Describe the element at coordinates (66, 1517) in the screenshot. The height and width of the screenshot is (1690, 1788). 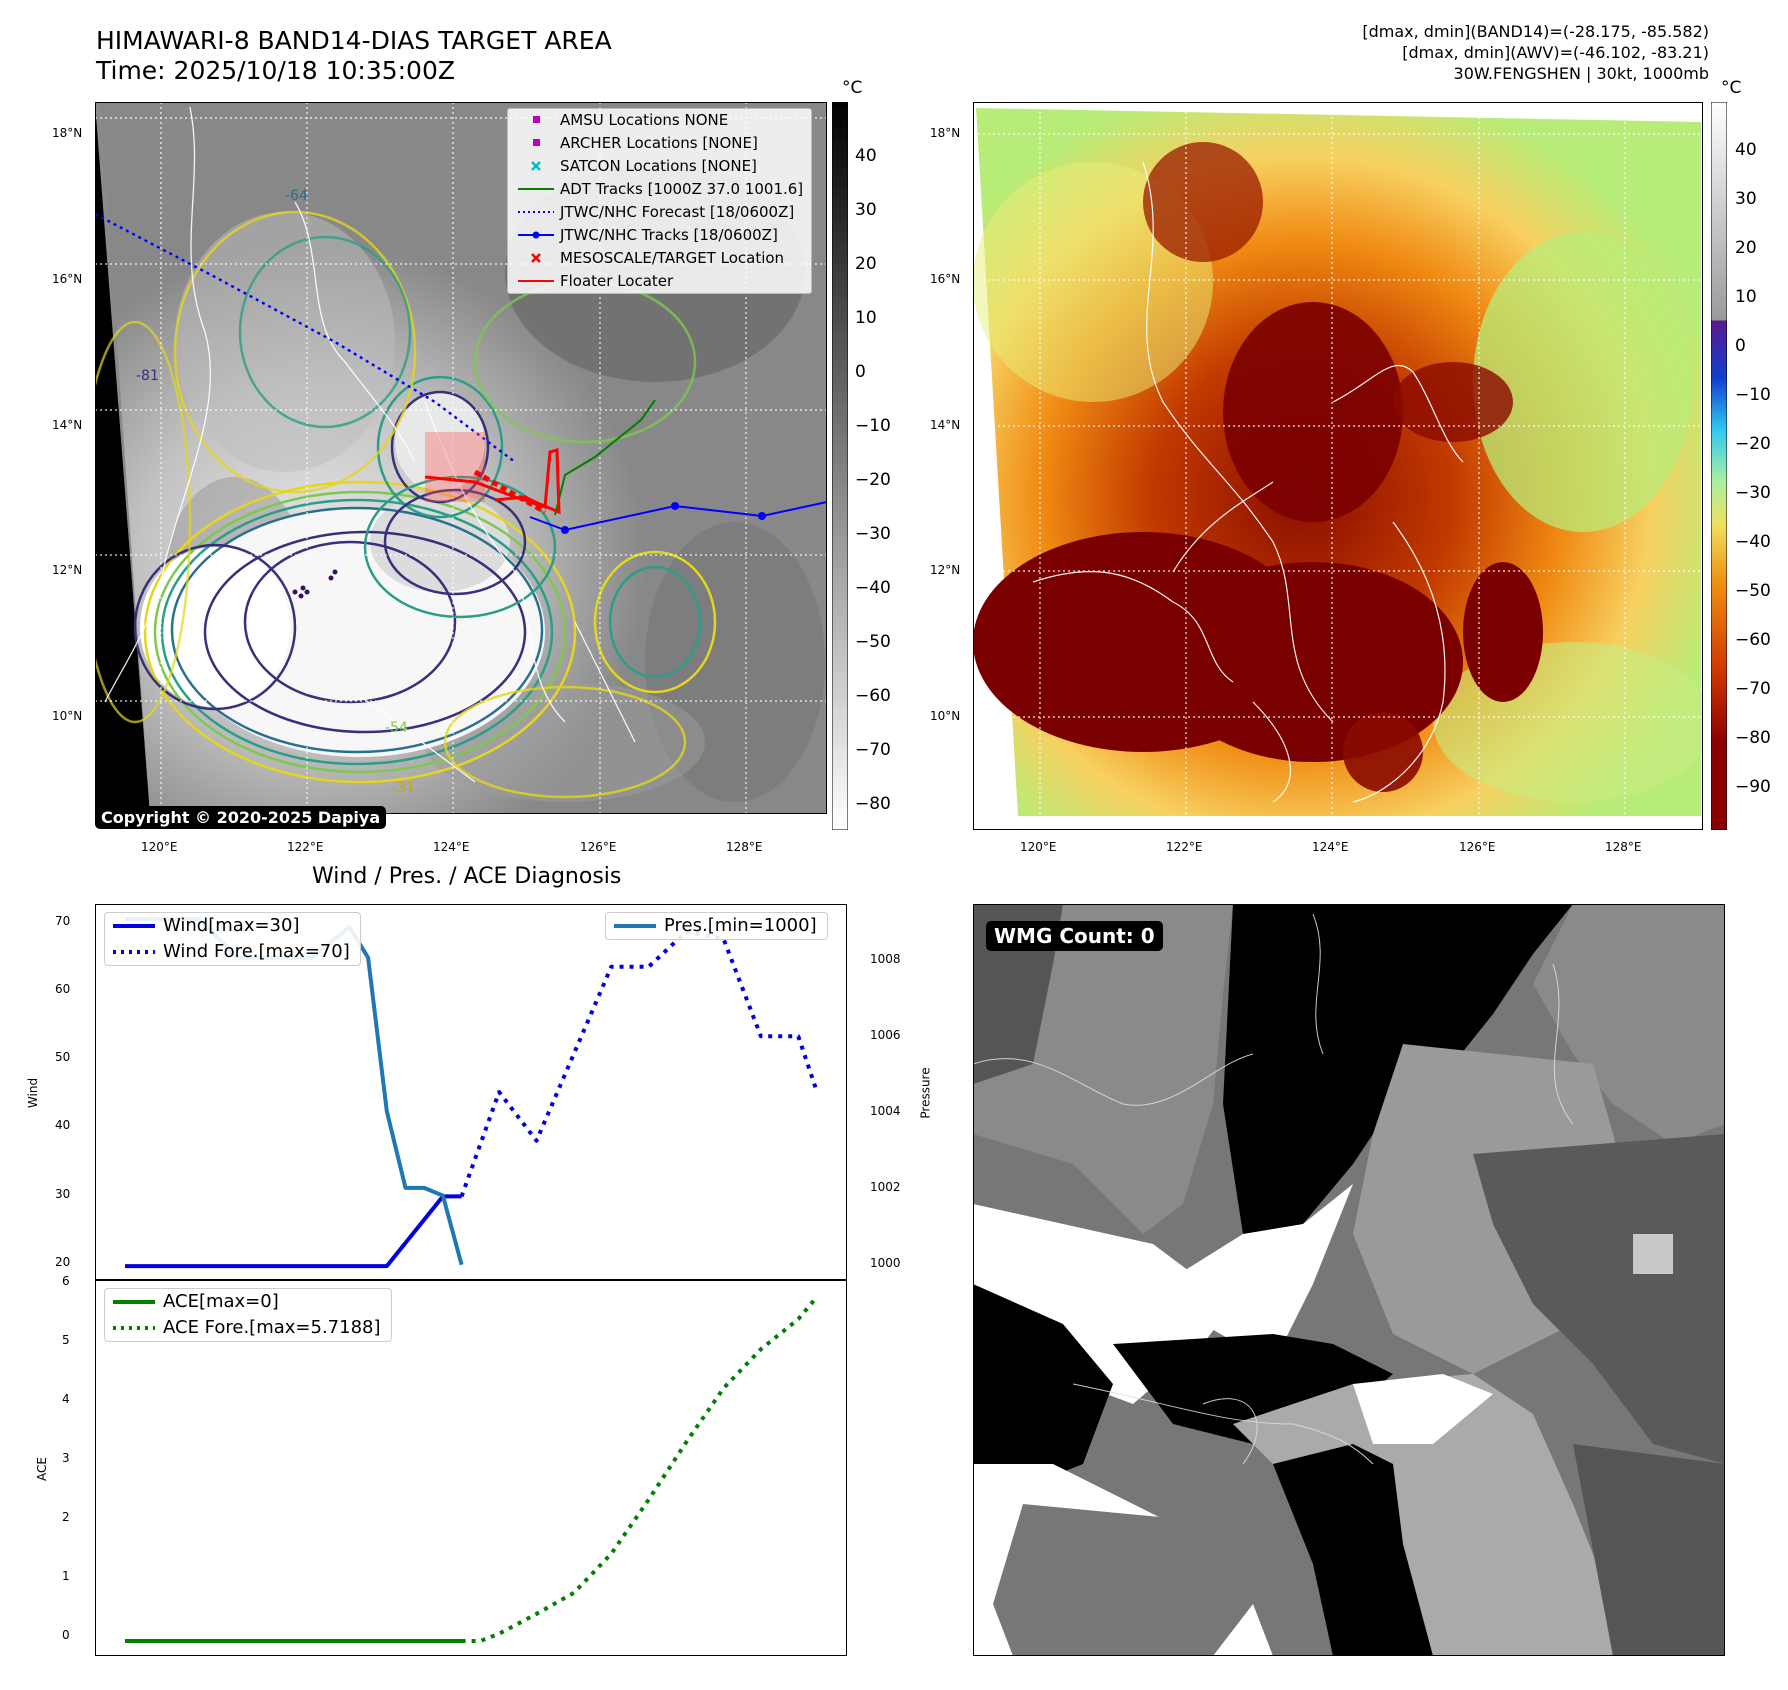
I see `ace-ytick: 2` at that location.